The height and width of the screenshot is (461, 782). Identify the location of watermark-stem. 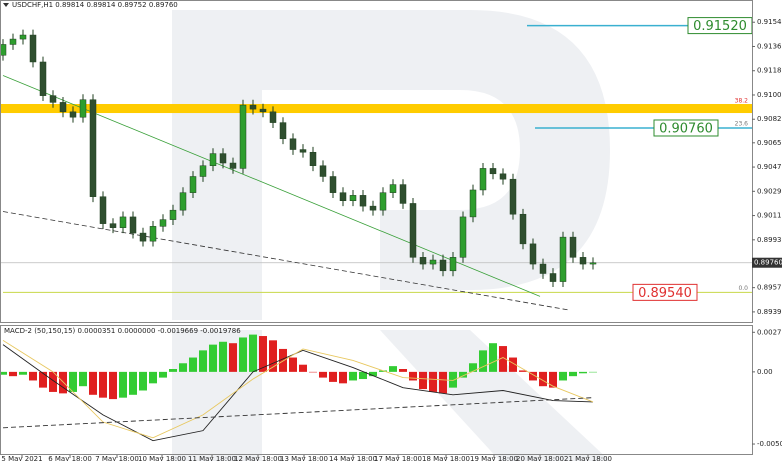
(217, 165).